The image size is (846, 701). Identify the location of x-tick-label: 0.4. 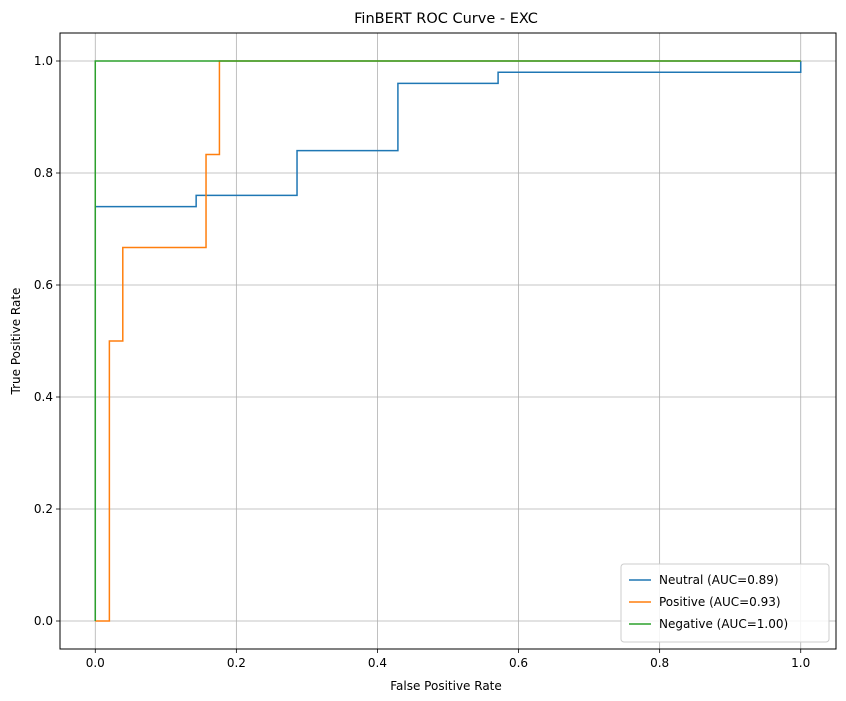
(377, 663).